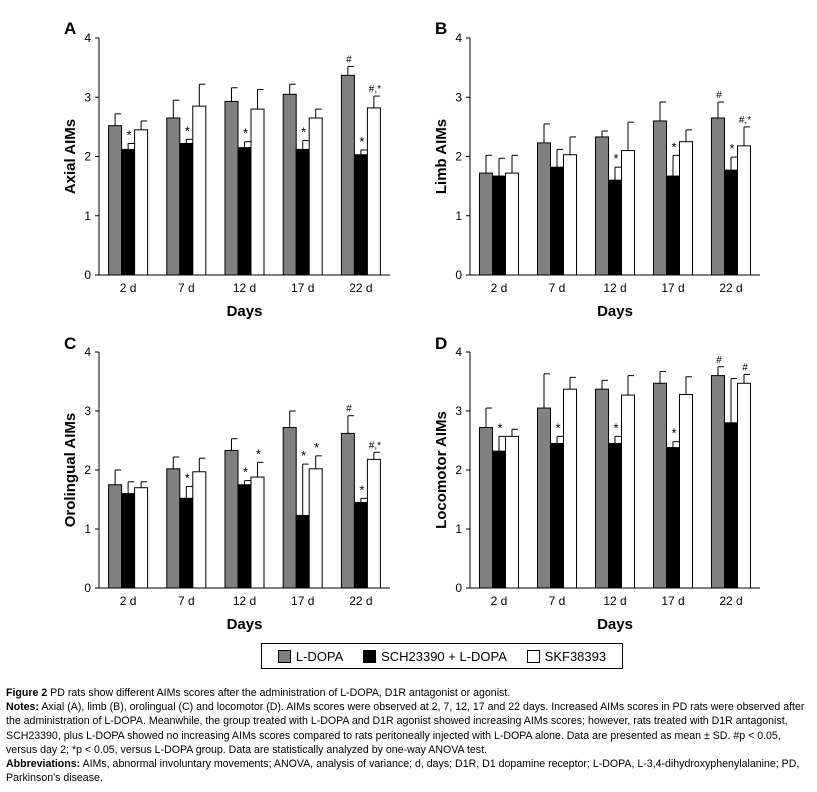 This screenshot has height=792, width=817. What do you see at coordinates (575, 656) in the screenshot?
I see `legend-label-skf: SKF38393` at bounding box center [575, 656].